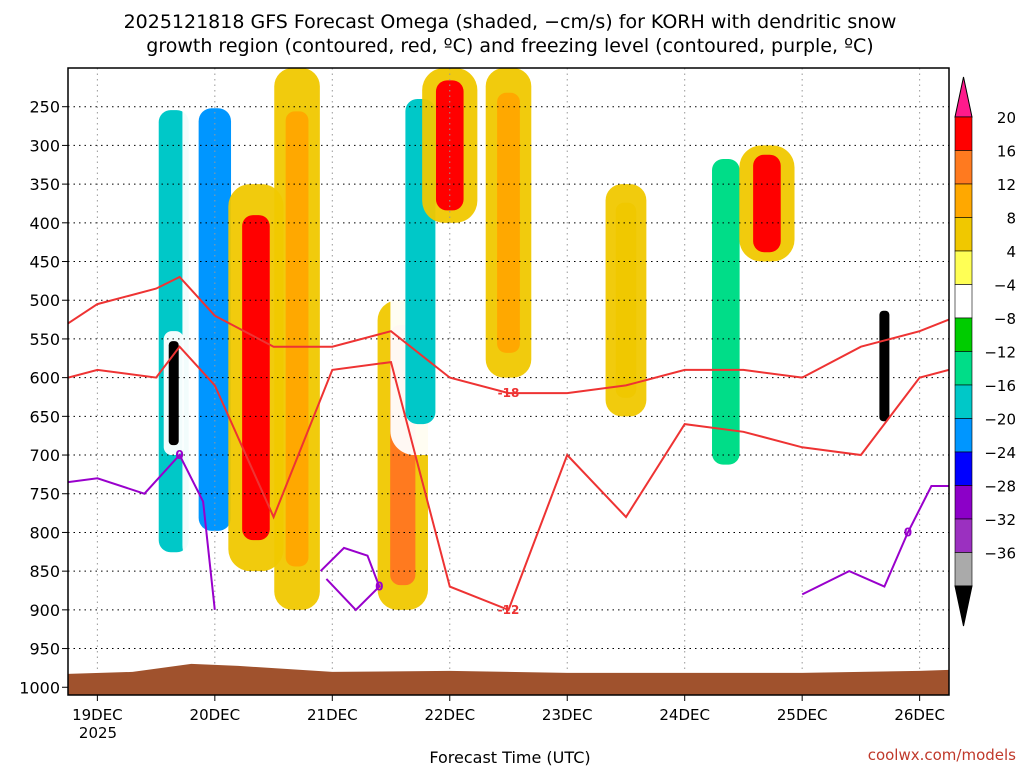  I want to click on x-axis-label: Forecast Time (UTC), so click(509, 757).